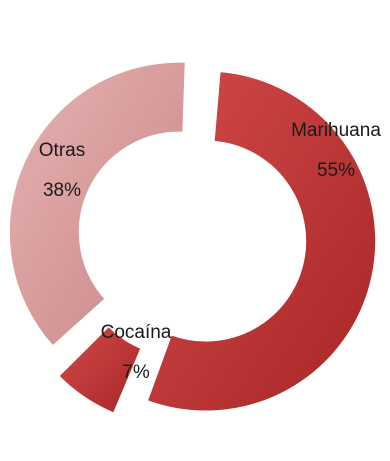 This screenshot has width=390, height=461. What do you see at coordinates (100, 369) in the screenshot?
I see `donut-slice-cocana` at bounding box center [100, 369].